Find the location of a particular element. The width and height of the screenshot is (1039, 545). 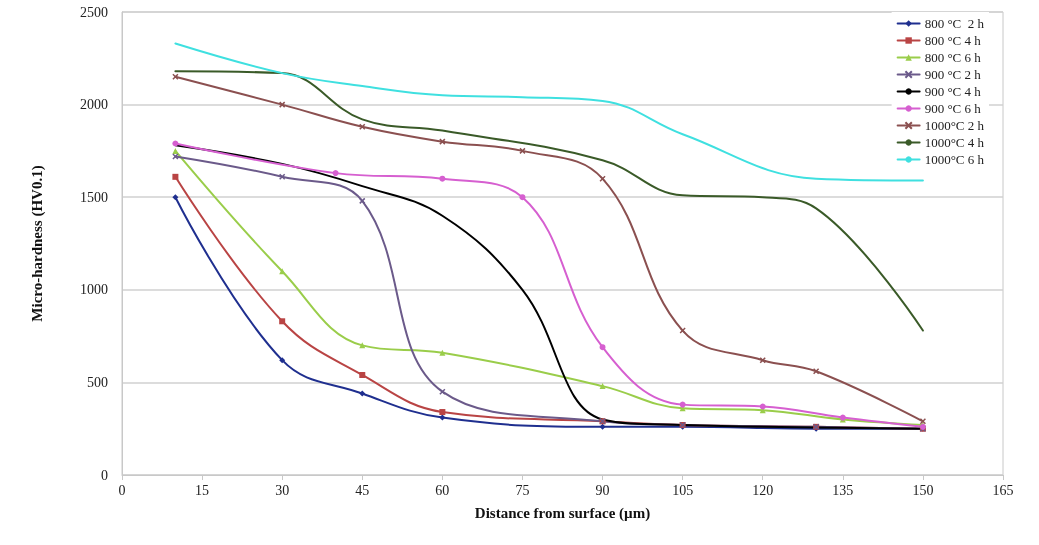

x-tick-label: 15 is located at coordinates (202, 490).